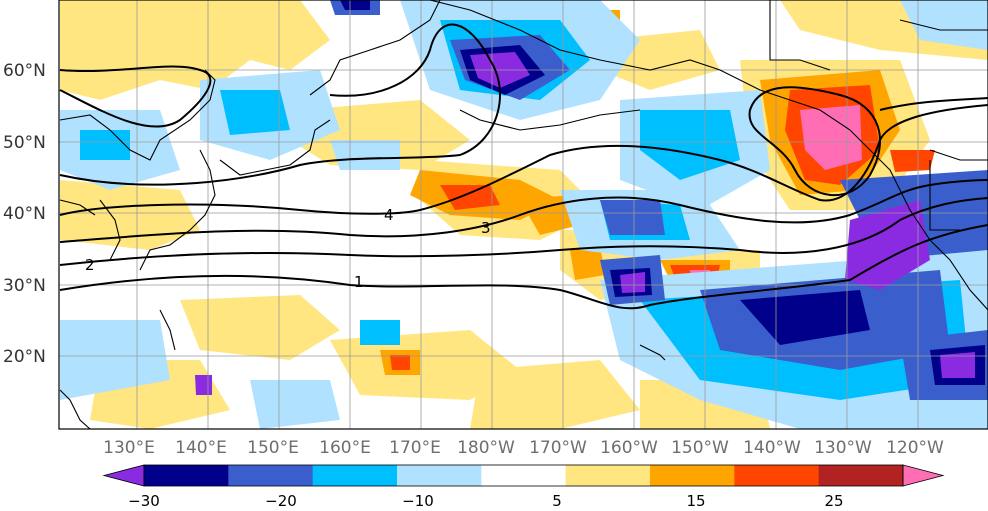  I want to click on lat-label-60n: 60°N, so click(24, 71).